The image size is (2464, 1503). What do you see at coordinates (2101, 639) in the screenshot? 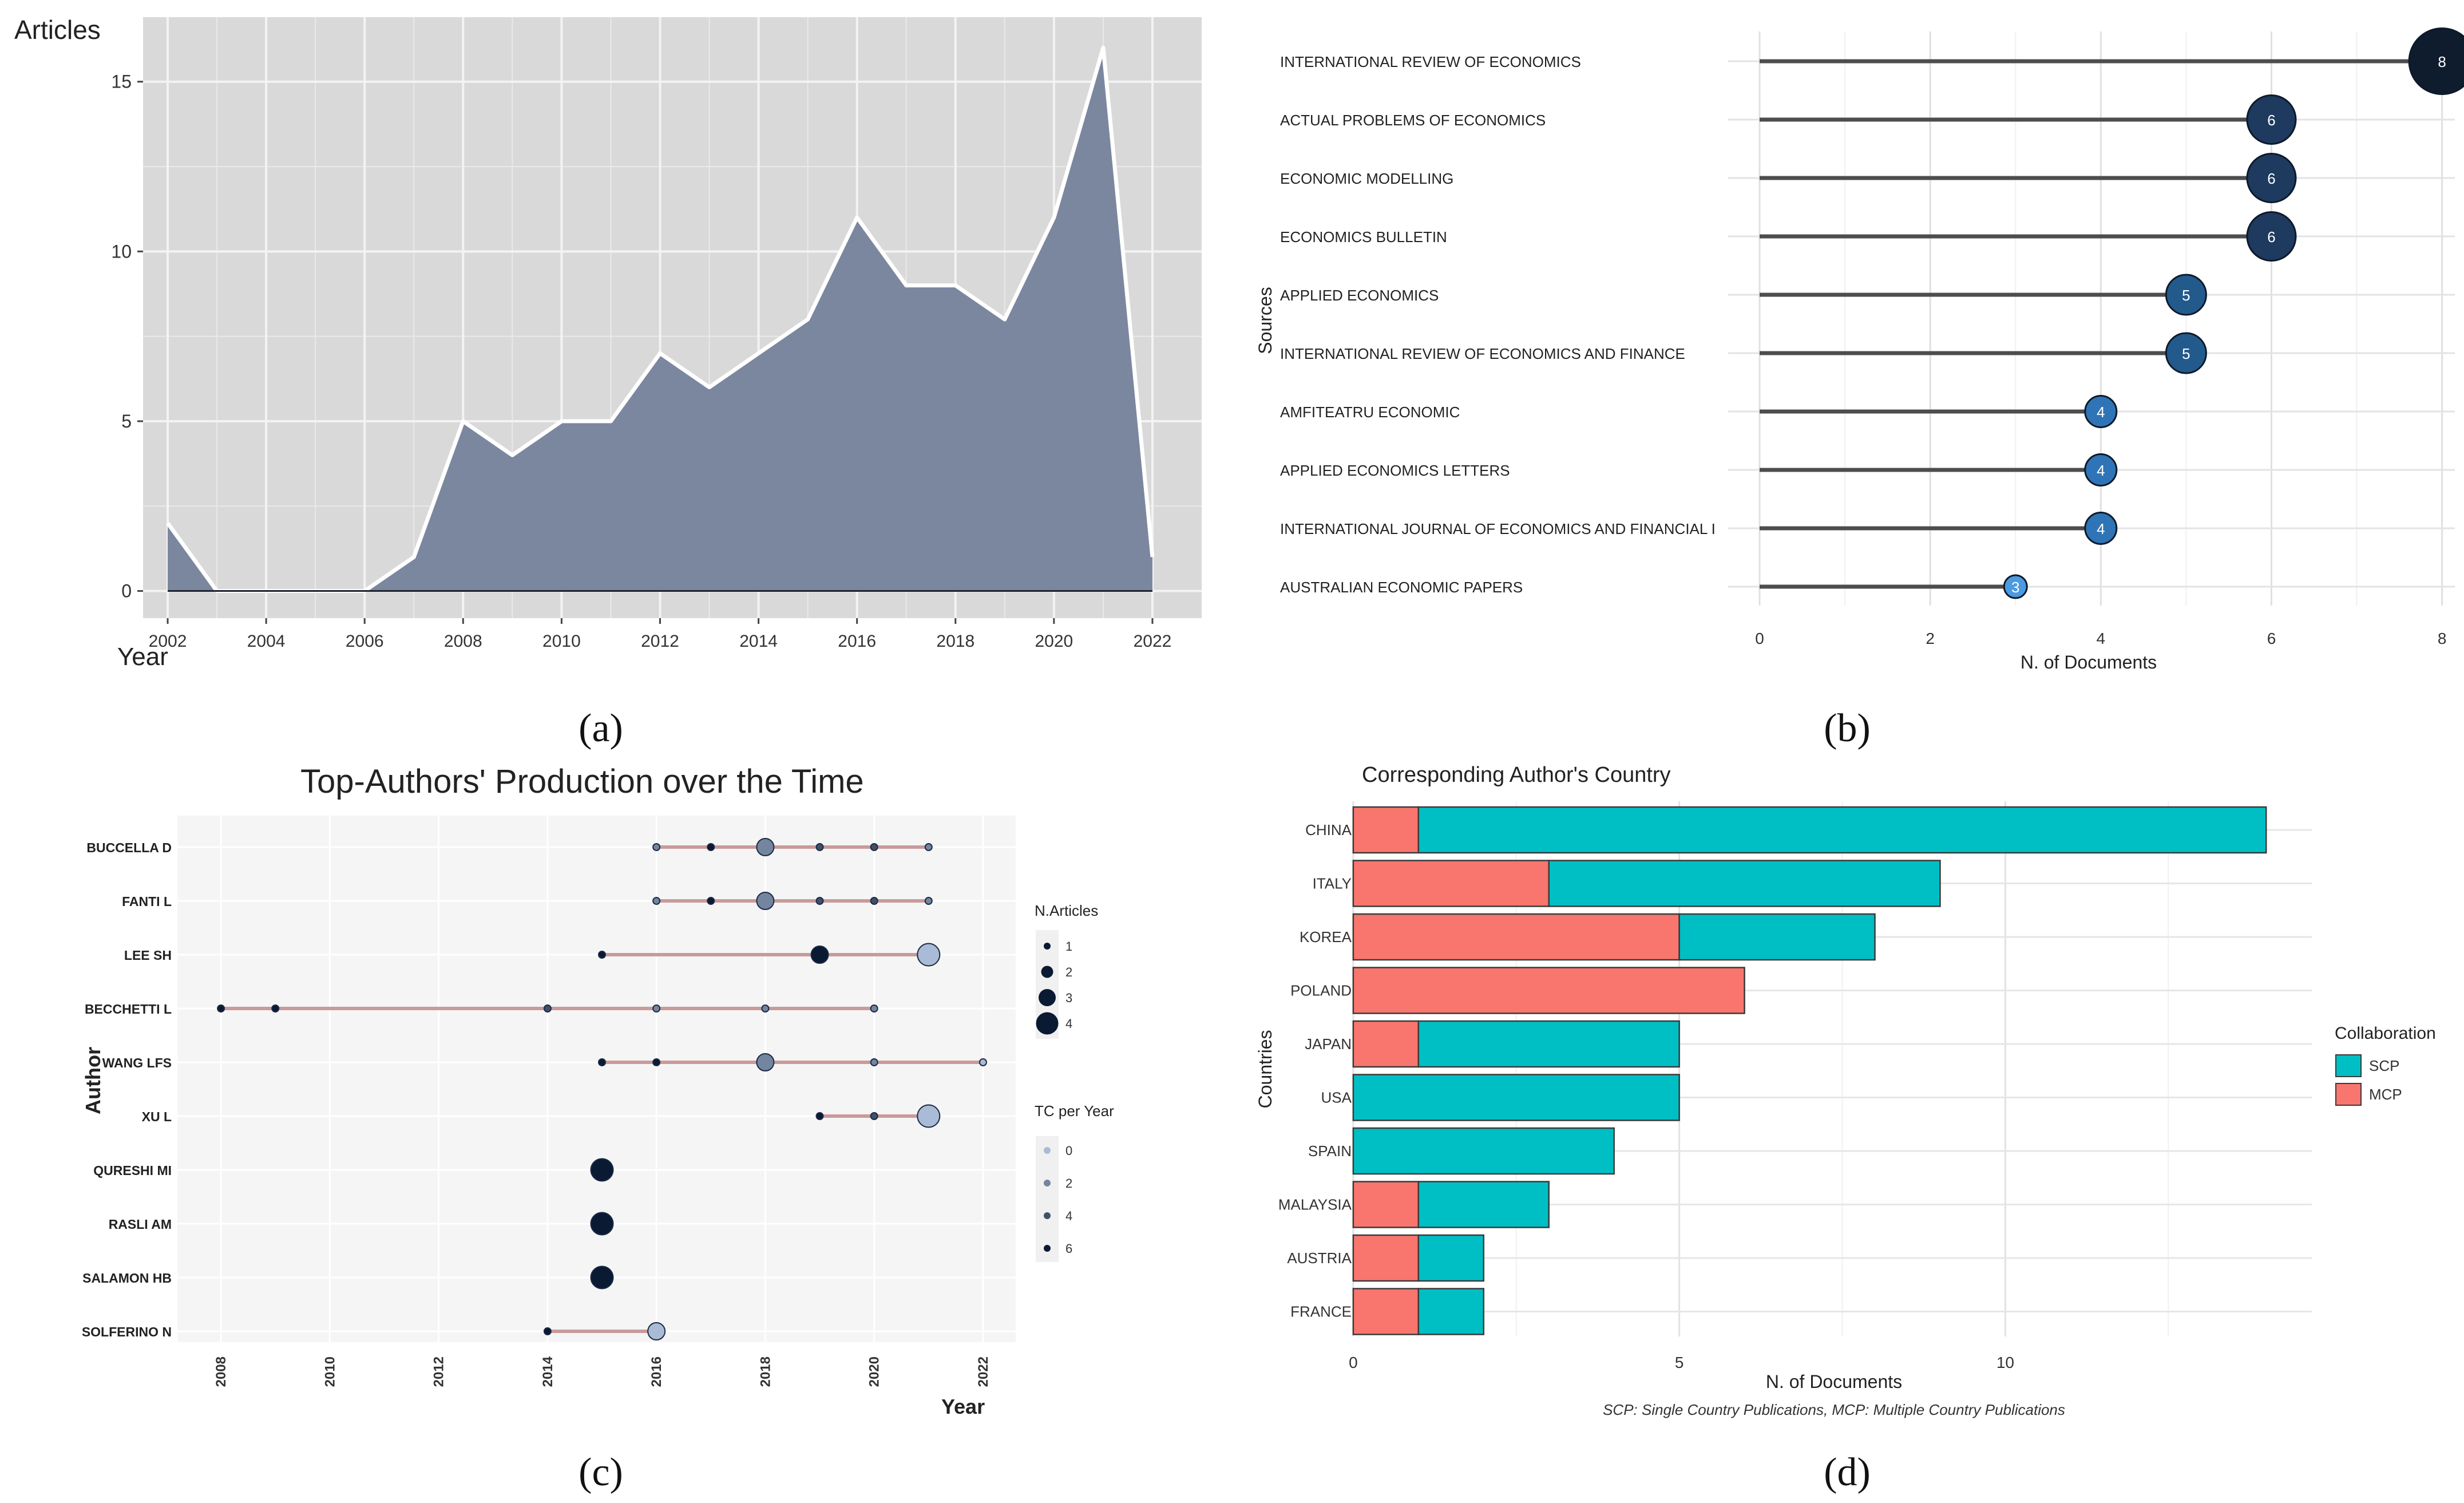
I see `x-tick-label: 4` at bounding box center [2101, 639].